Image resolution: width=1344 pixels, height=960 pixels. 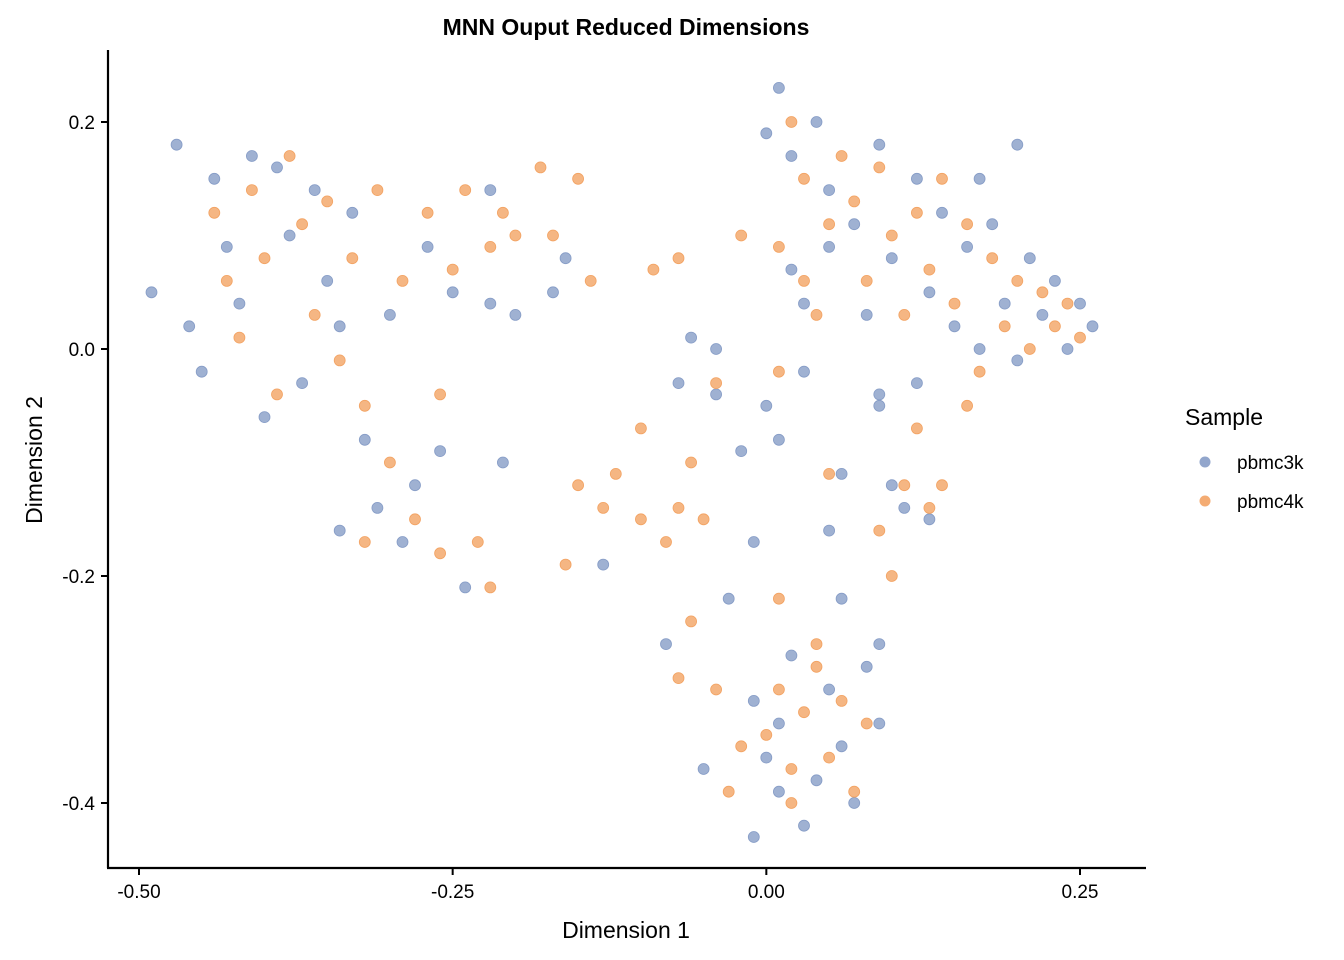 What do you see at coordinates (138, 892) in the screenshot?
I see `x-tick-label: -0.50` at bounding box center [138, 892].